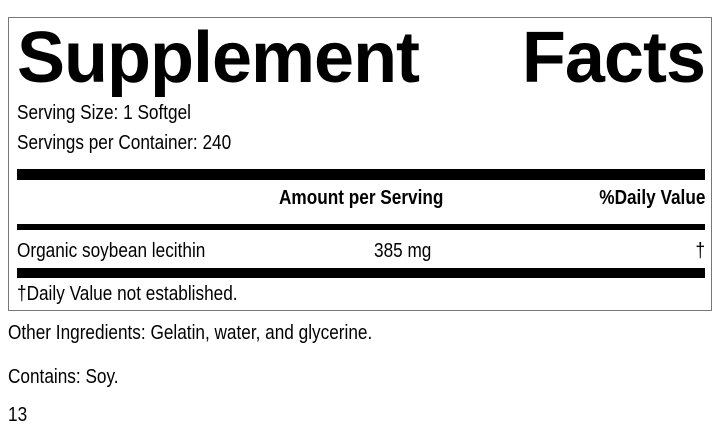 Image resolution: width=720 pixels, height=436 pixels. I want to click on title-word-2: Facts, so click(613, 58).